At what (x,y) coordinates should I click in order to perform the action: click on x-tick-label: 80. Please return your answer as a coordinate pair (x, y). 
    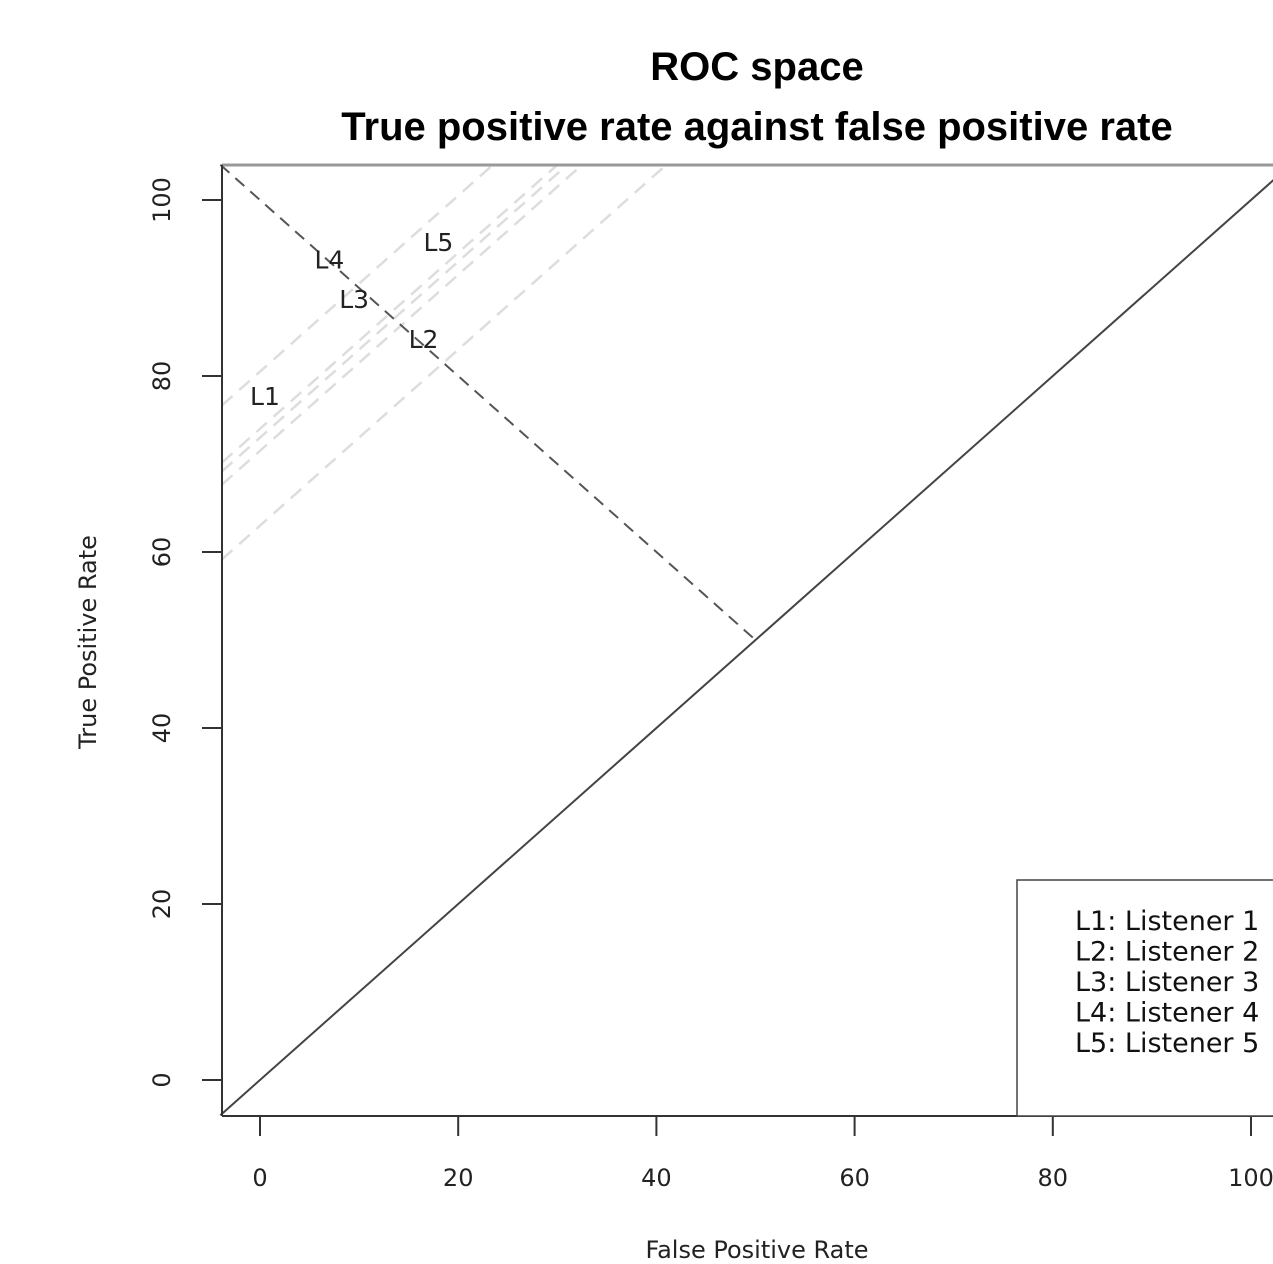
    Looking at the image, I should click on (1053, 1178).